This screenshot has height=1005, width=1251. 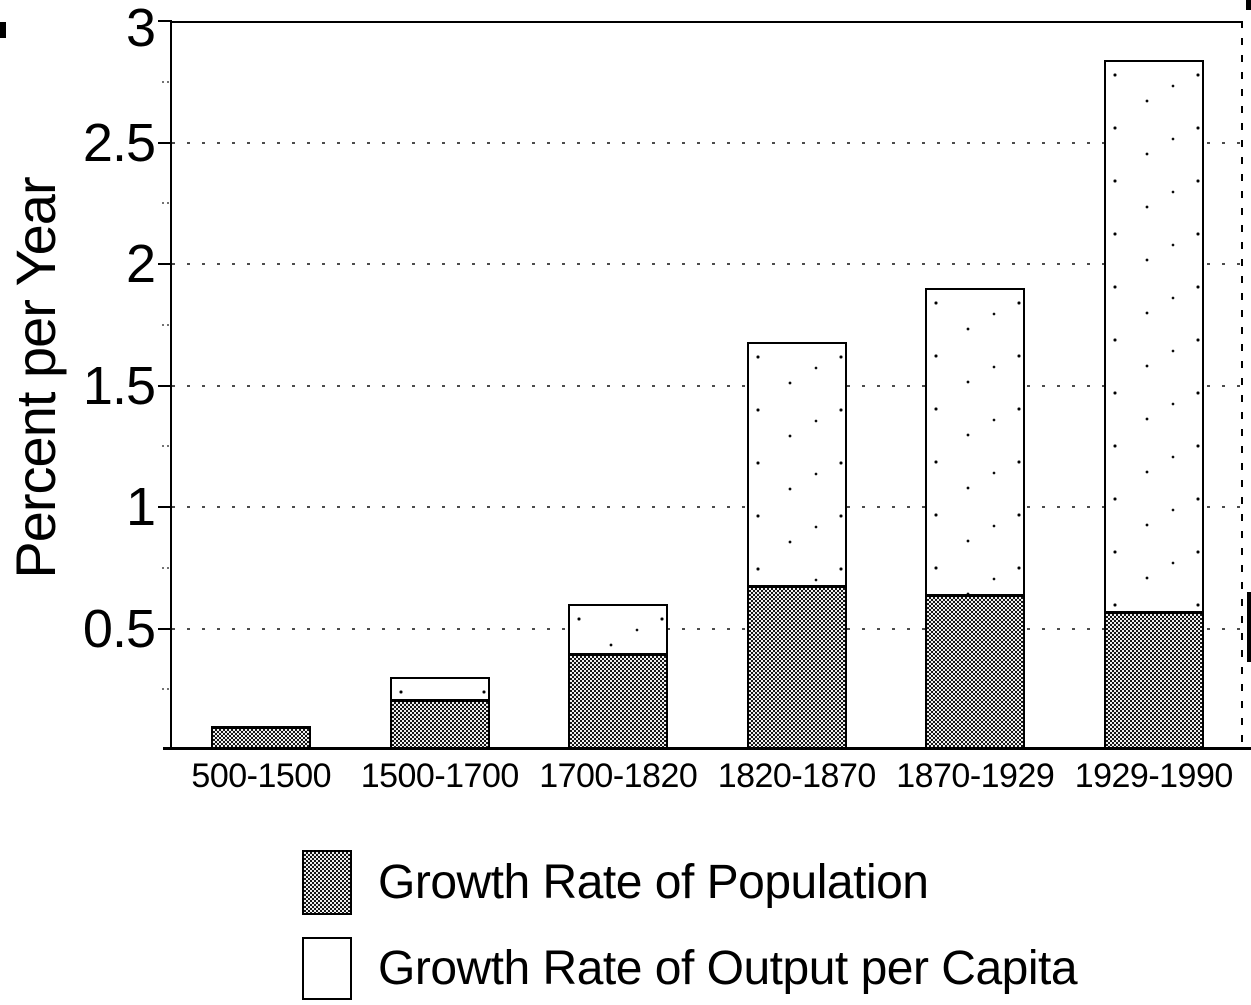 What do you see at coordinates (975, 776) in the screenshot?
I see `x-tick-label: 1870-1929` at bounding box center [975, 776].